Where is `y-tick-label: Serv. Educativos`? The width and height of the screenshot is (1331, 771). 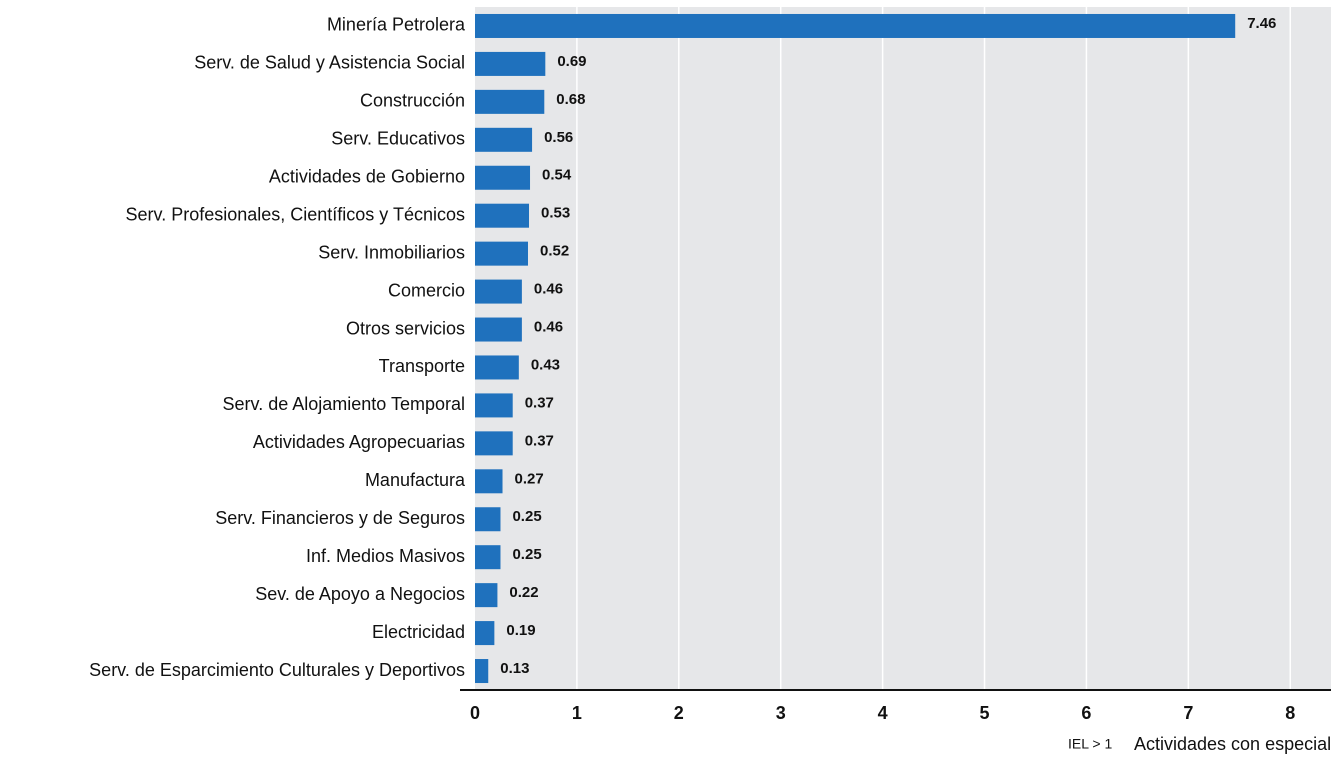 y-tick-label: Serv. Educativos is located at coordinates (398, 139).